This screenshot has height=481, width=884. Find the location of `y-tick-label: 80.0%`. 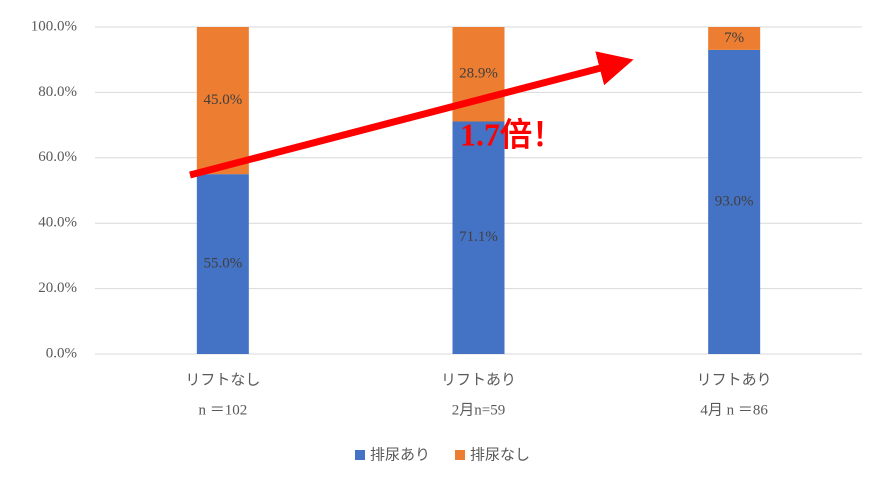

y-tick-label: 80.0% is located at coordinates (57, 92).